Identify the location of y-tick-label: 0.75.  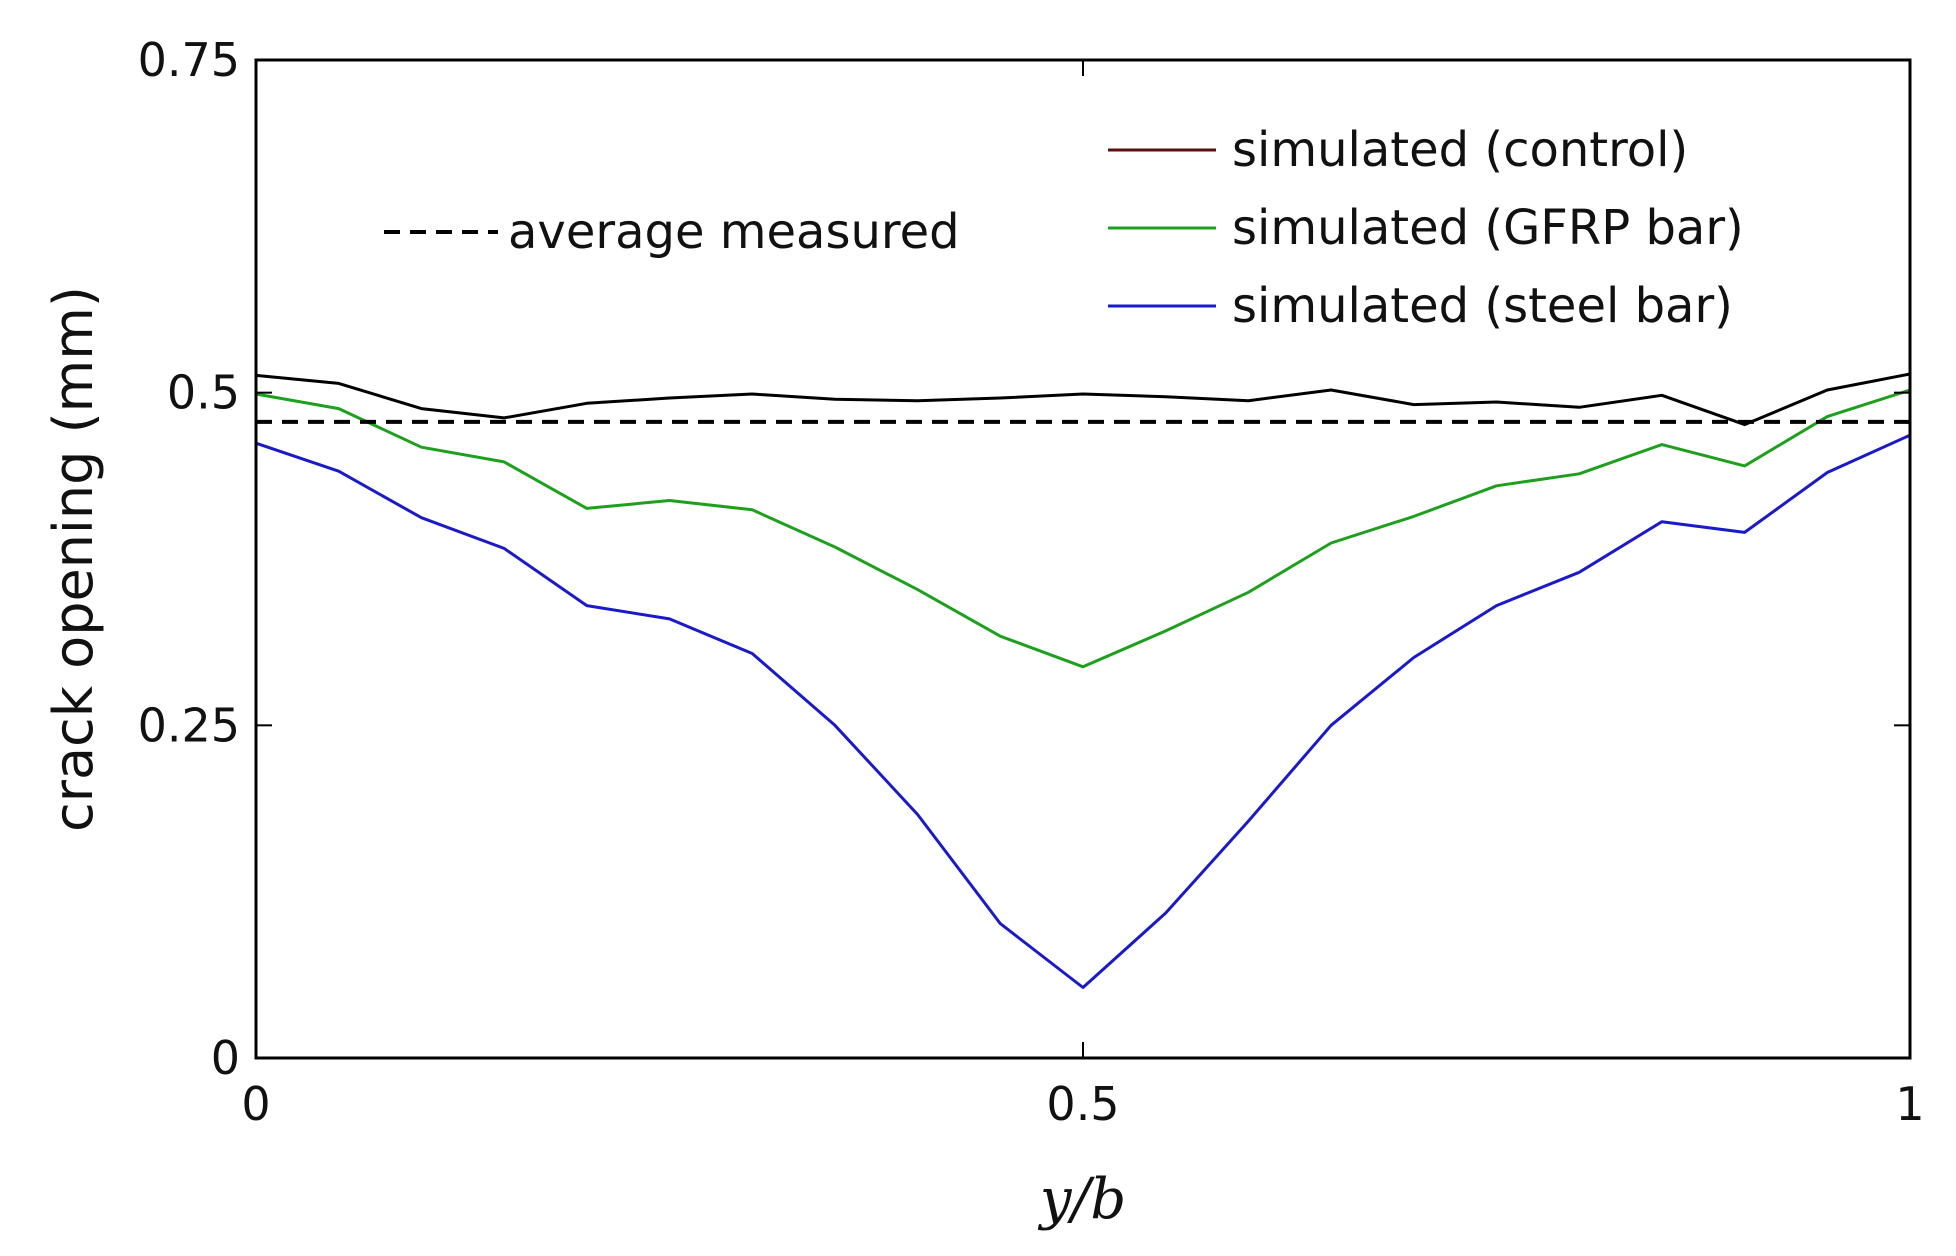
(189, 60).